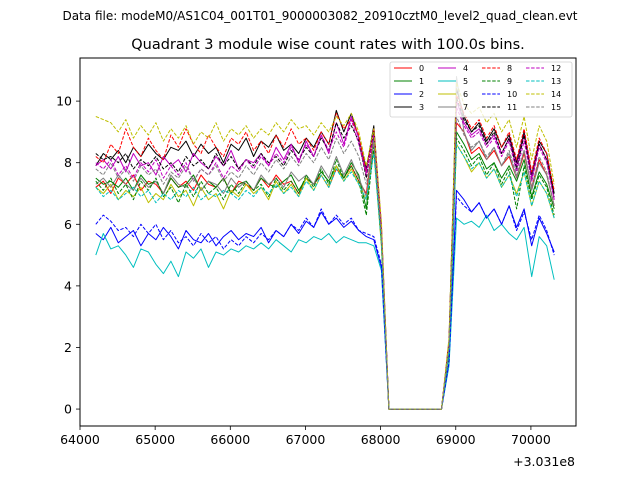 This screenshot has height=480, width=640. I want to click on legend-label-5: 5, so click(465, 81).